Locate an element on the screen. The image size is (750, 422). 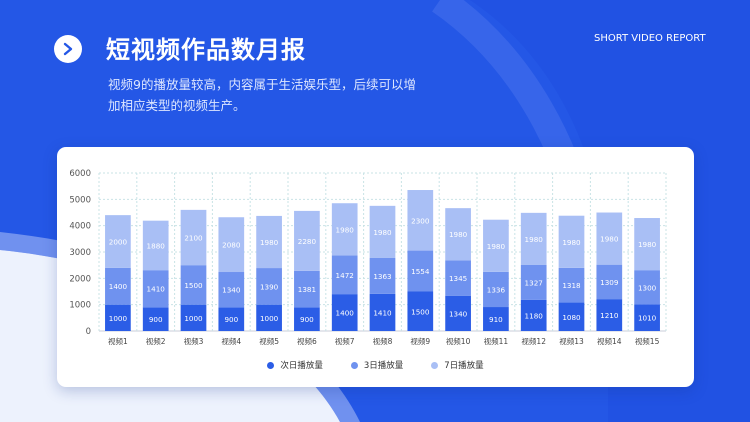
bar-value-label: 1327 is located at coordinates (534, 282).